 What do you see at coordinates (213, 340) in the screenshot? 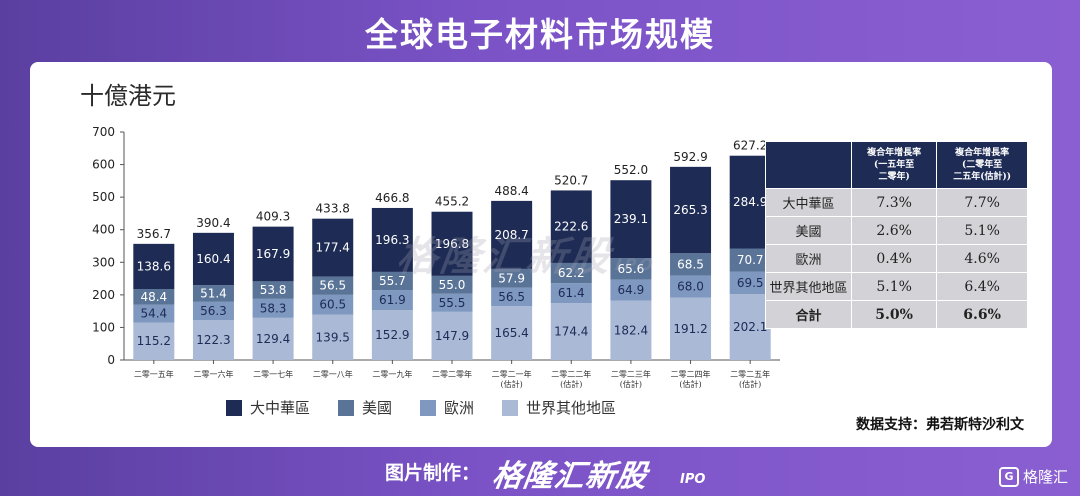
I see `bar-value-label: 122.3` at bounding box center [213, 340].